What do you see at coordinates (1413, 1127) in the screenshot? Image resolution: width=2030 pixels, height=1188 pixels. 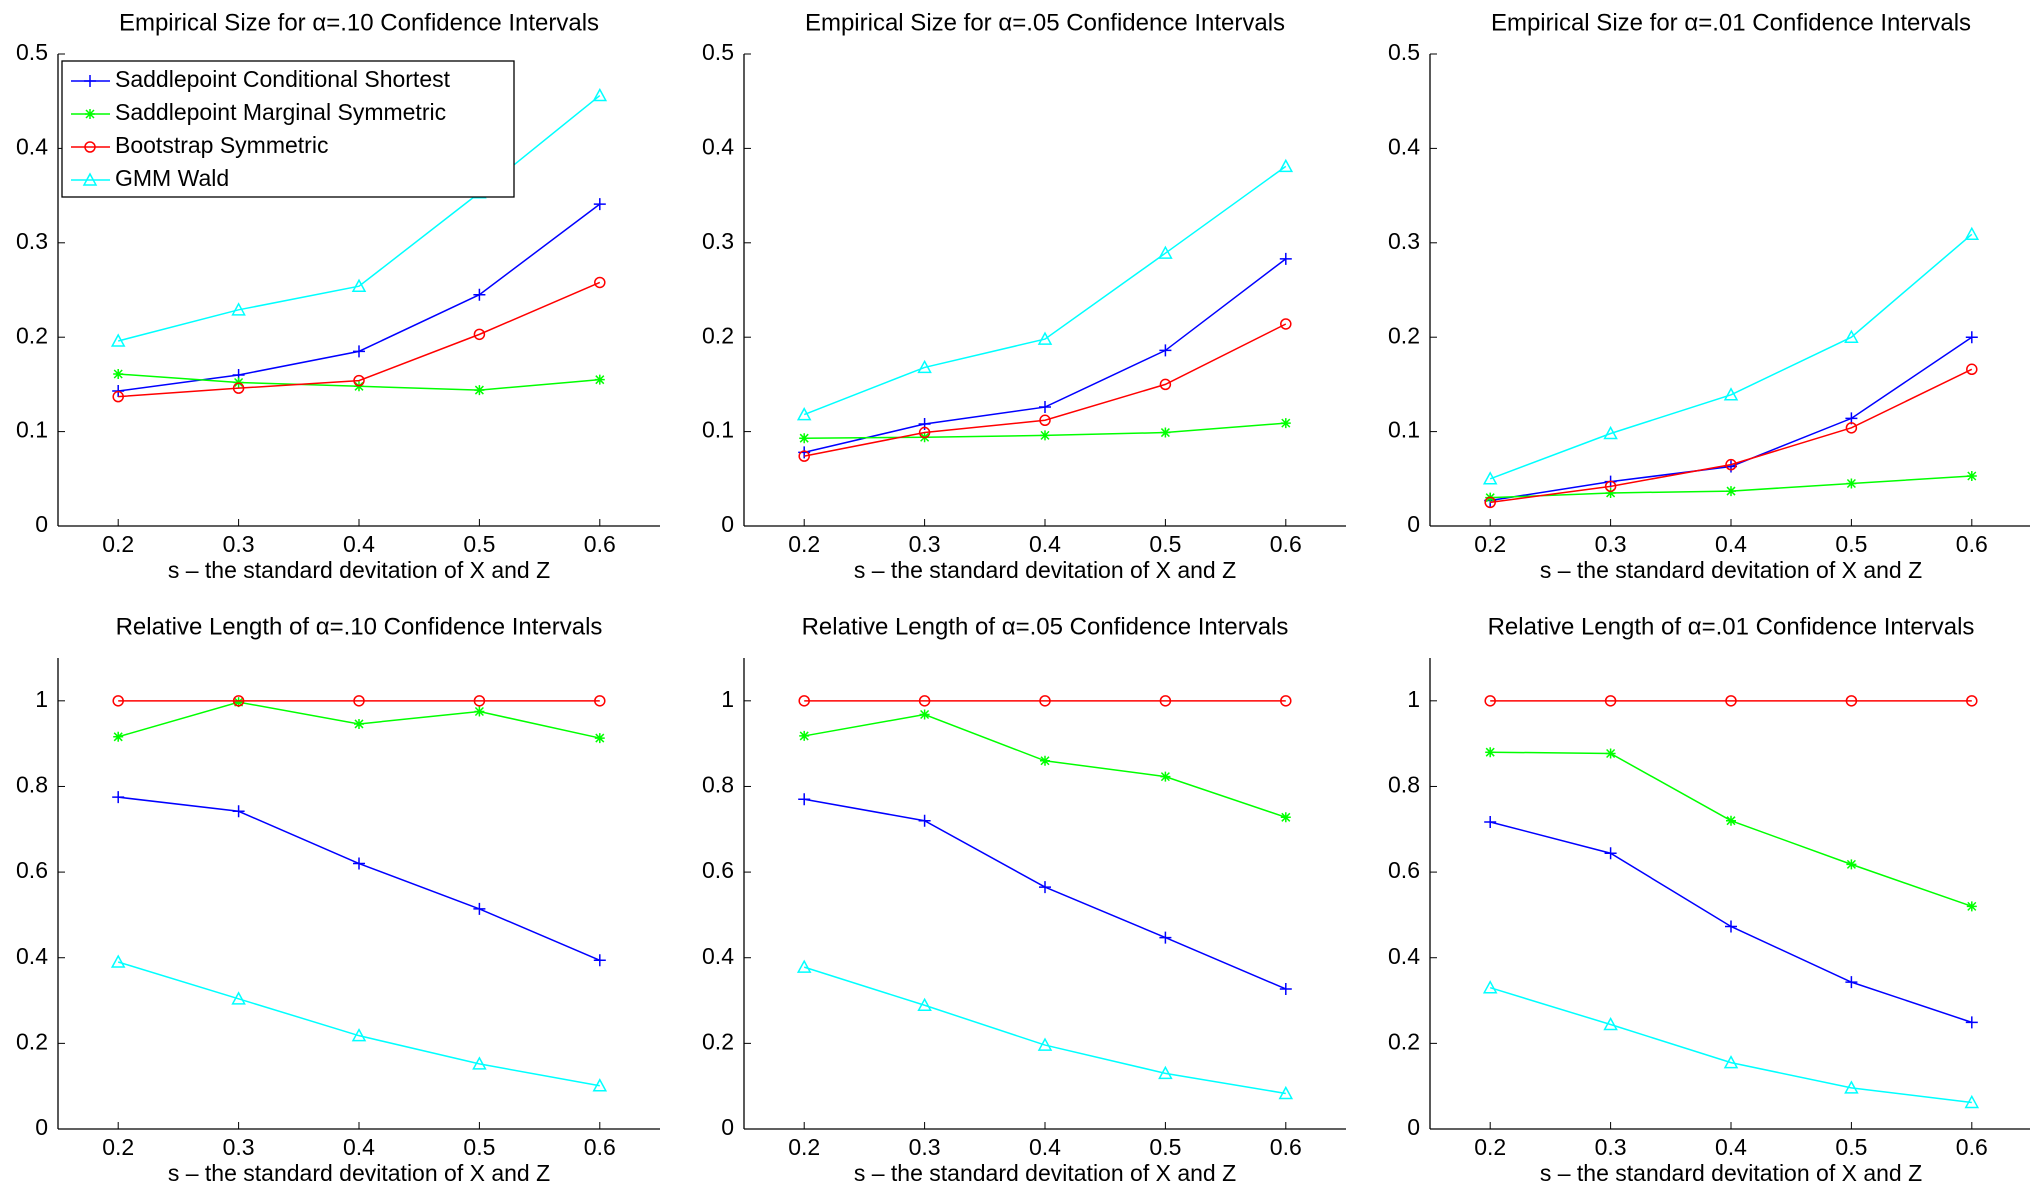 I see `y-tick-label: 0` at bounding box center [1413, 1127].